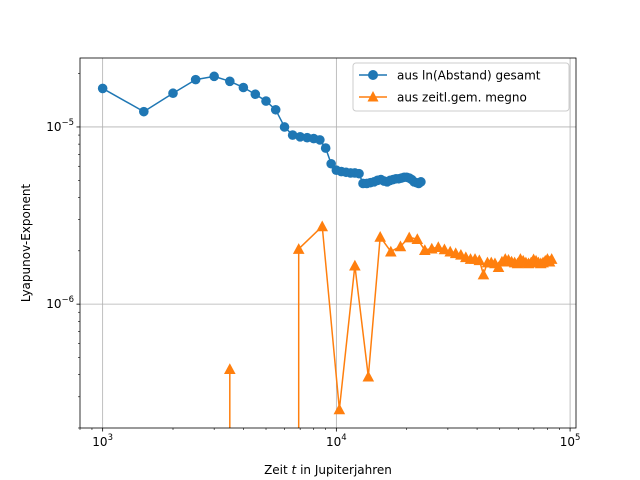  I want to click on legend-box, so click(461, 87).